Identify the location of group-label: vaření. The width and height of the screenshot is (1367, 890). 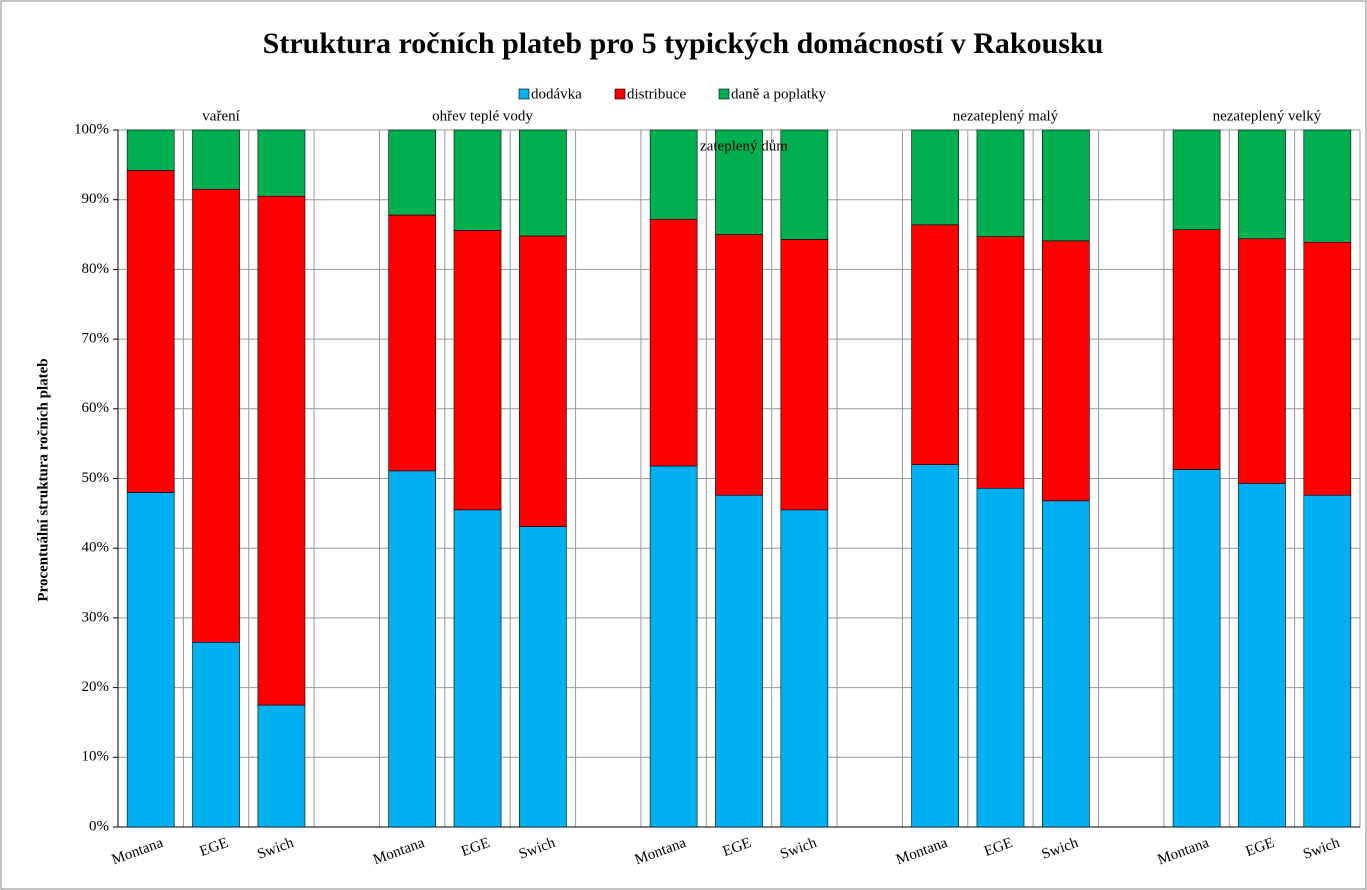
(220, 116).